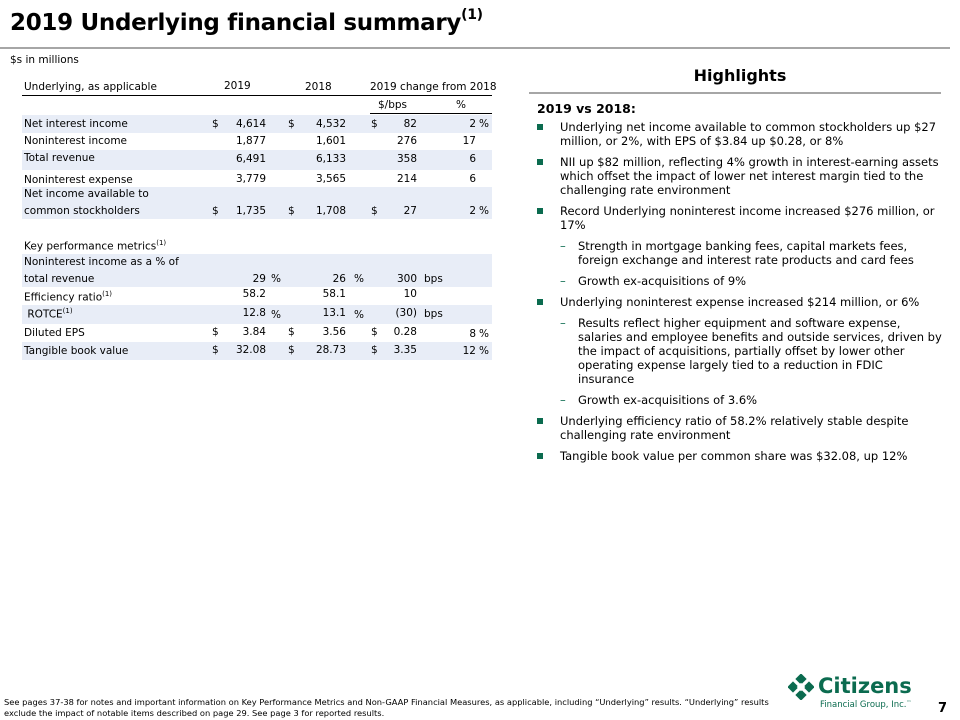  What do you see at coordinates (161, 243) in the screenshot?
I see `kpm-footnote-marker: (1)` at bounding box center [161, 243].